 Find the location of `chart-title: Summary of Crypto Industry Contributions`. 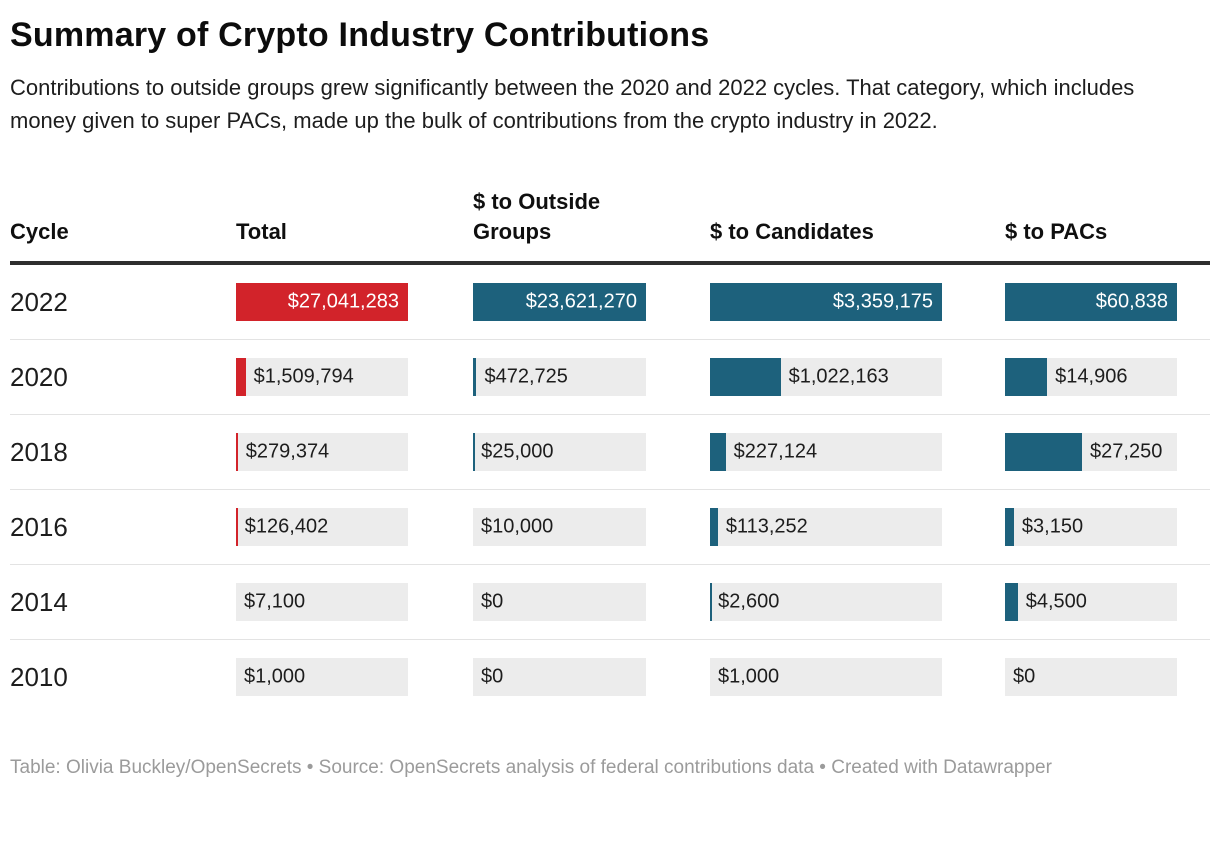

chart-title: Summary of Crypto Industry Contributions is located at coordinates (360, 35).